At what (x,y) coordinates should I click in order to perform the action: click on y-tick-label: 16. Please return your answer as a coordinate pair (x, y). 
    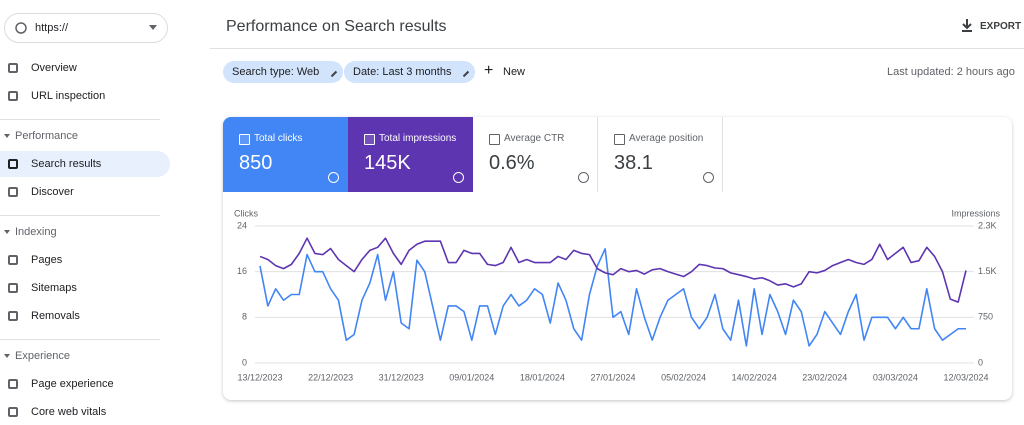
    Looking at the image, I should click on (242, 271).